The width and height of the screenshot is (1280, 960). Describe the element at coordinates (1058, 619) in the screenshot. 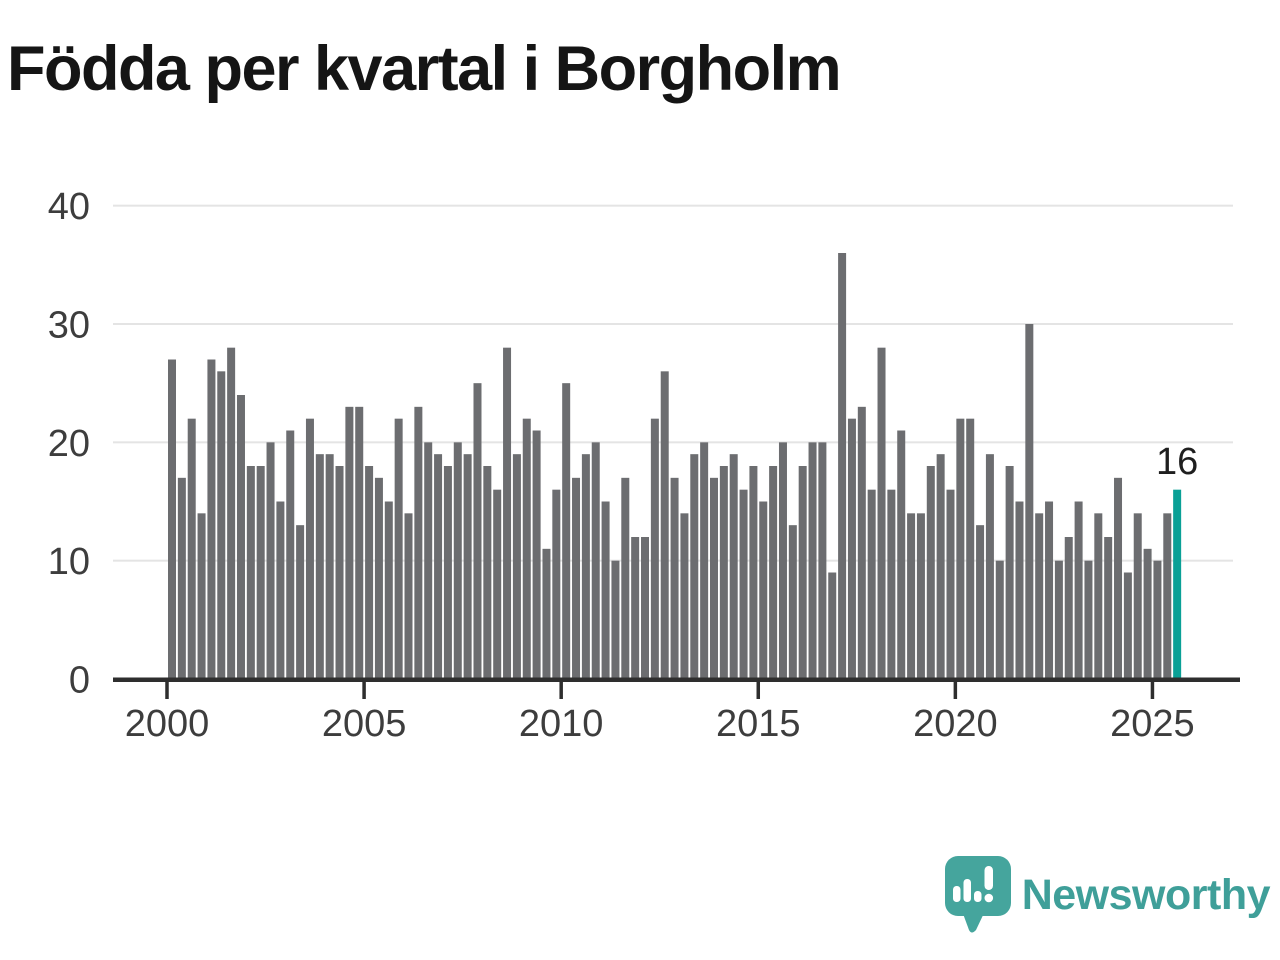

I see `bar-2022Q3` at that location.